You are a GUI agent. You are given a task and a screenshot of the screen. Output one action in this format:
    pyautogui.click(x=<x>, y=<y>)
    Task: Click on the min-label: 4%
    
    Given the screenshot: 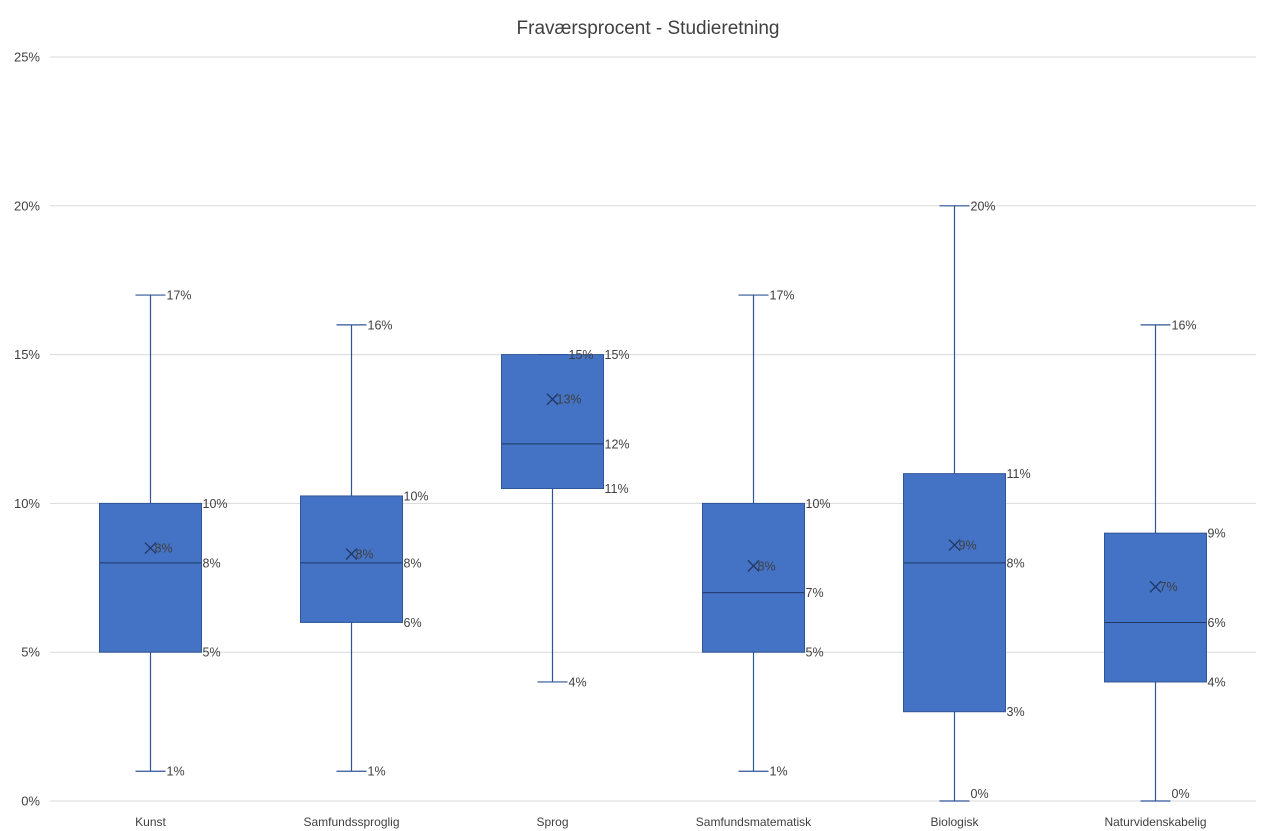 What is the action you would take?
    pyautogui.click(x=578, y=682)
    